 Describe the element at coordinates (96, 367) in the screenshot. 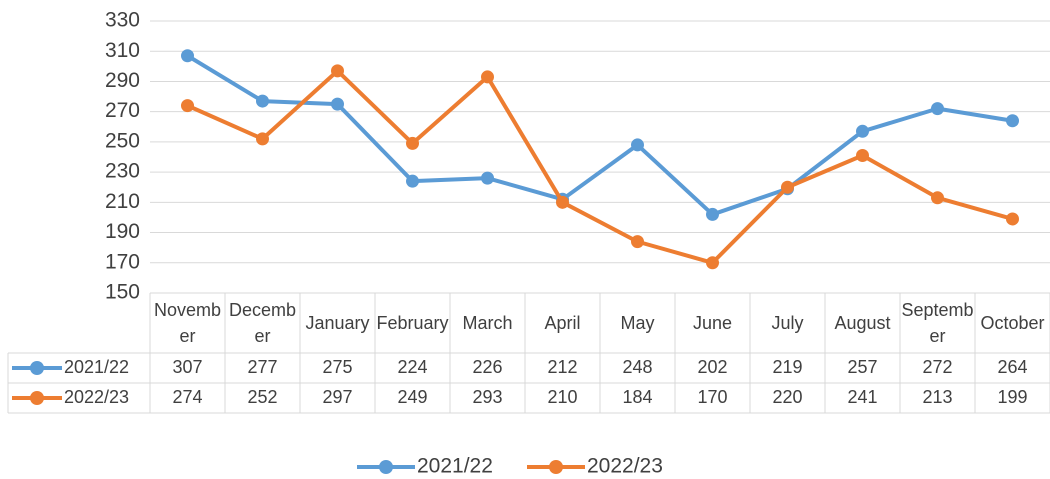

I see `table-legend-text: 2021/22` at that location.